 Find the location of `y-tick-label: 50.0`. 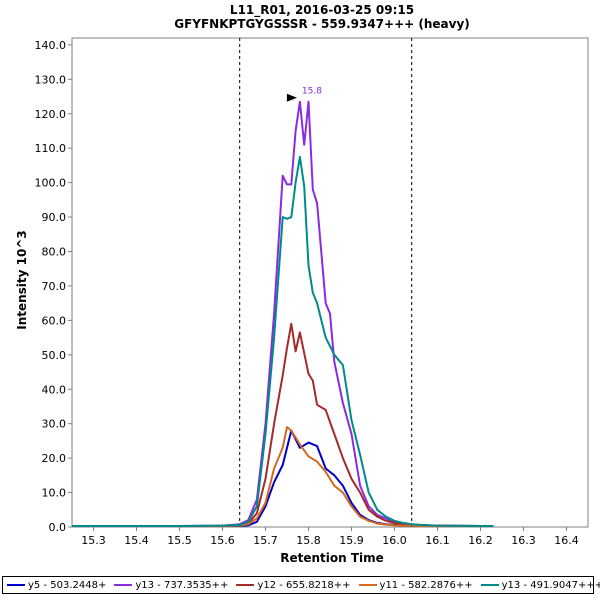

y-tick-label: 50.0 is located at coordinates (54, 355).